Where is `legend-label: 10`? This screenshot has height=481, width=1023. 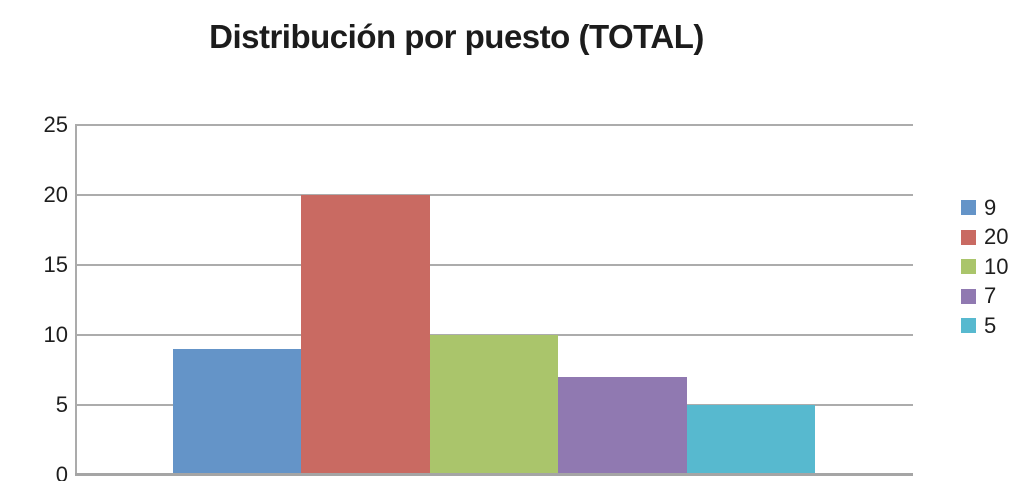
legend-label: 10 is located at coordinates (996, 266).